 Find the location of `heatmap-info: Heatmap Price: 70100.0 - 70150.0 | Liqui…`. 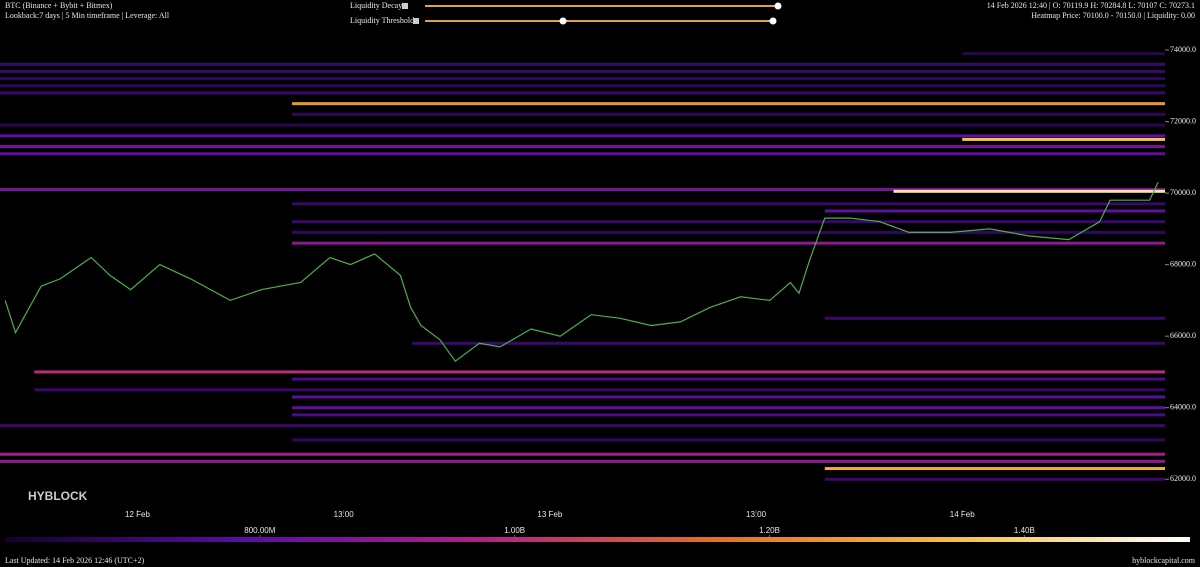

heatmap-info: Heatmap Price: 70100.0 - 70150.0 | Liqui… is located at coordinates (1113, 15).